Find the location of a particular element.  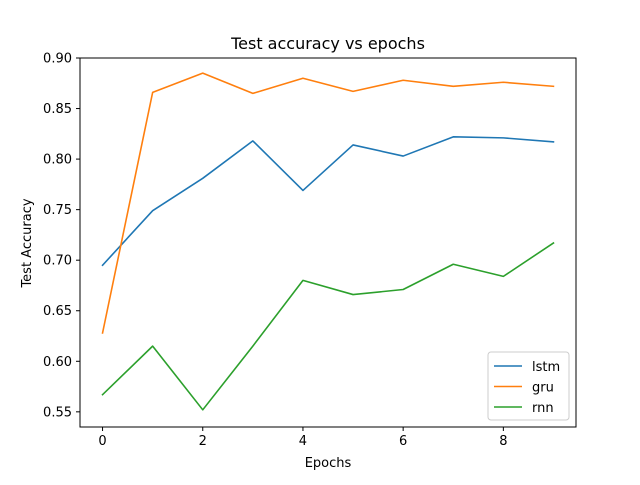

x-tick-label: 2 is located at coordinates (203, 441).